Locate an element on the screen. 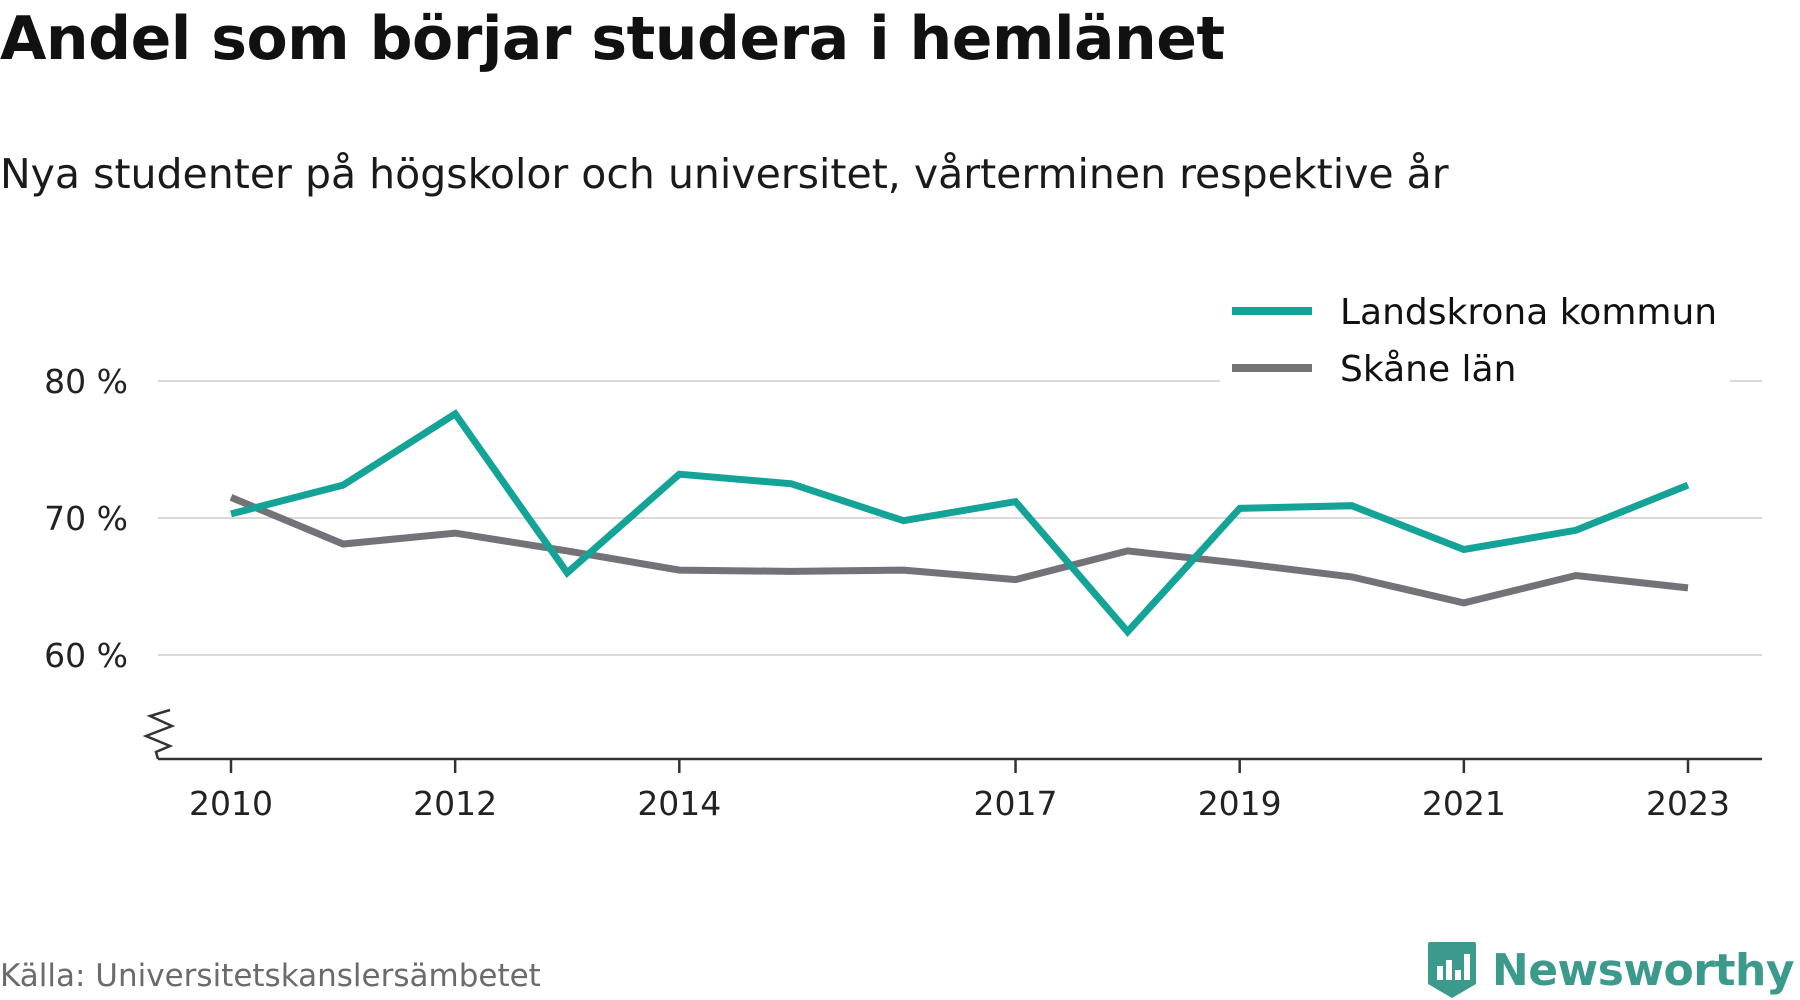  x-tick-label: 2021 is located at coordinates (1464, 803).